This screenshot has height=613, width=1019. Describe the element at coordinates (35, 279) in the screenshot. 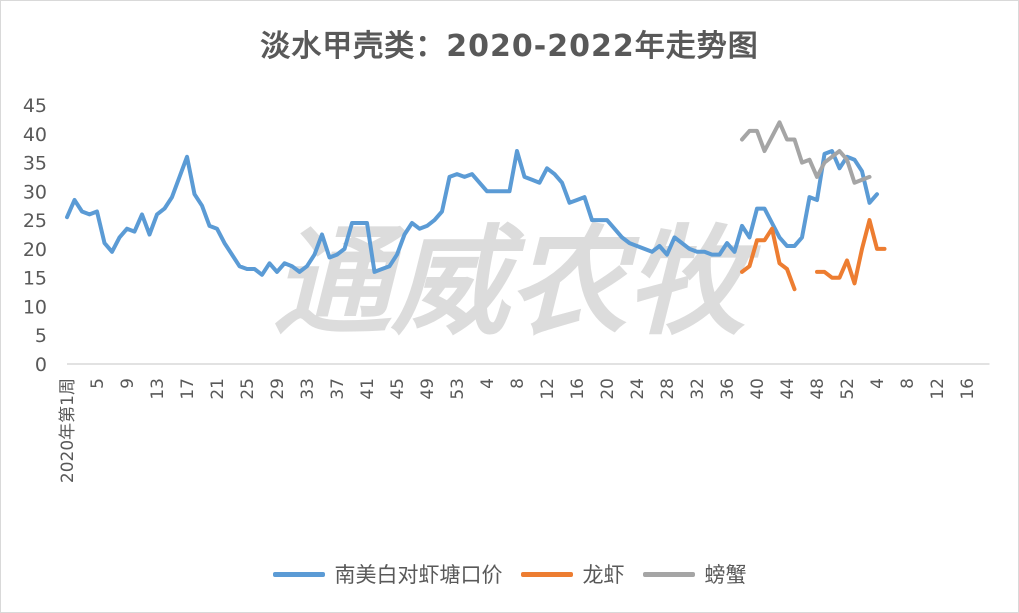

I see `y-tick-label: 15` at that location.